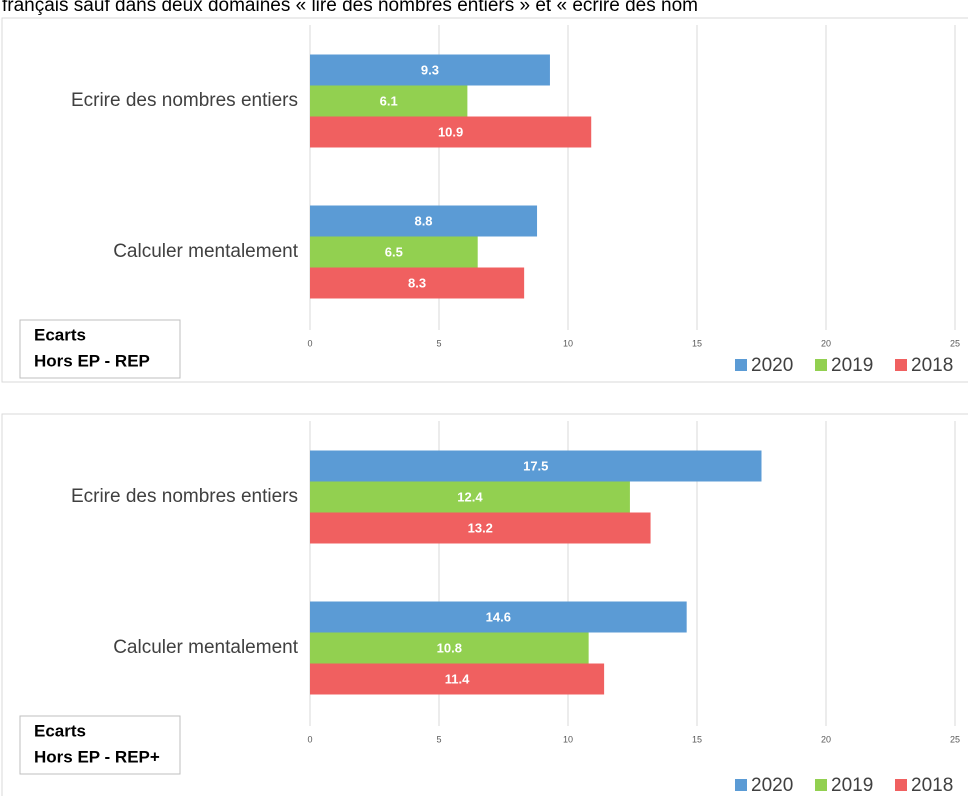 Image resolution: width=968 pixels, height=796 pixels. I want to click on data-label: 10.8, so click(449, 647).